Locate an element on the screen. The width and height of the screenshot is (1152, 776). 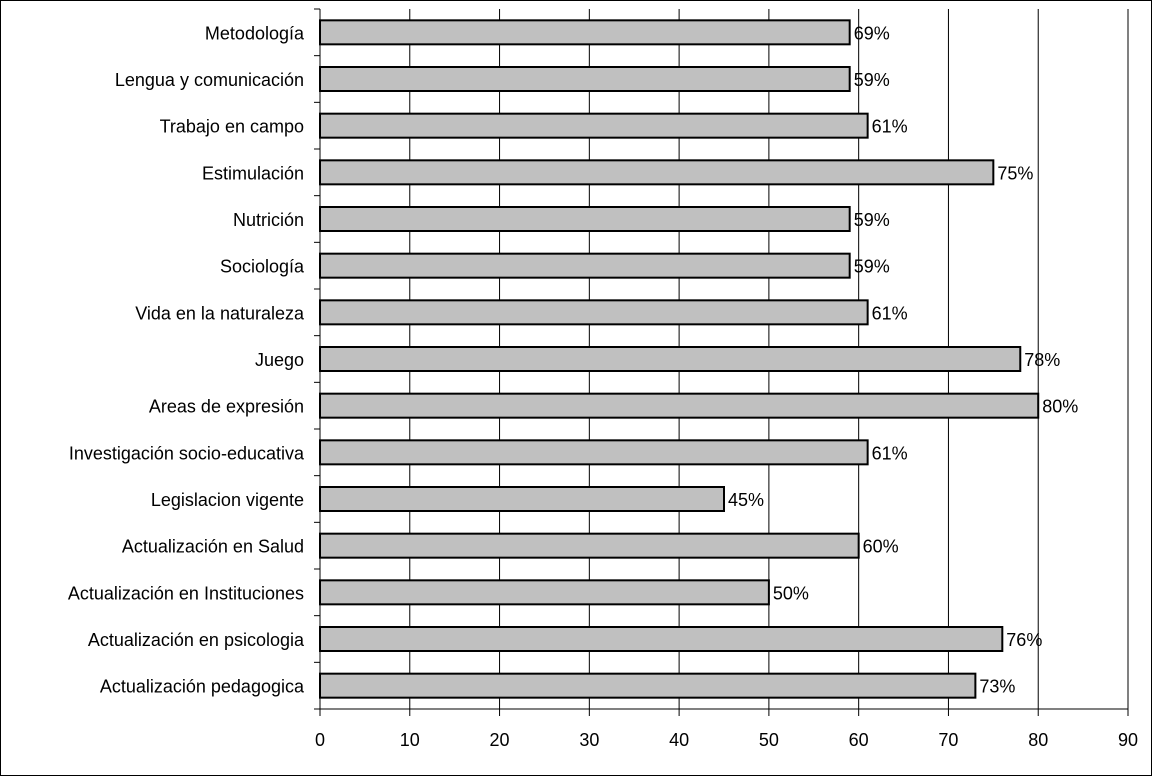
data-label: 75% is located at coordinates (1015, 173).